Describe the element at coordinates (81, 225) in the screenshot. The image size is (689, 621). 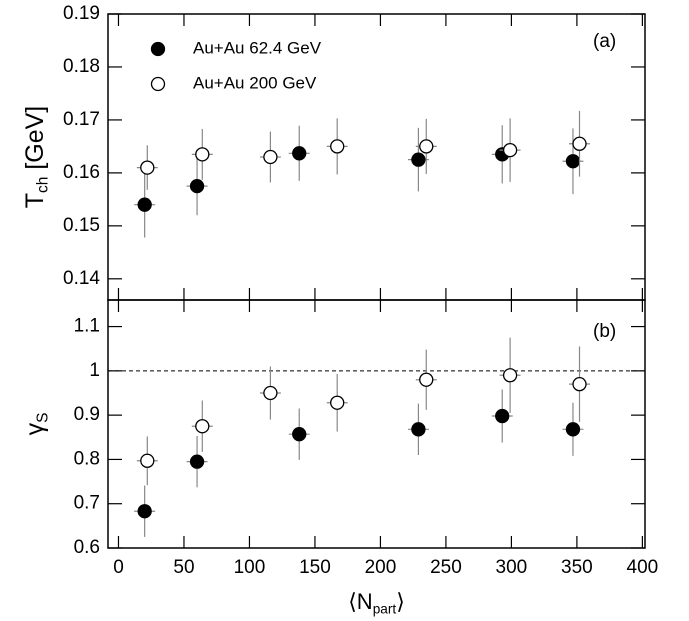
I see `y-tick-label: 0.15` at that location.